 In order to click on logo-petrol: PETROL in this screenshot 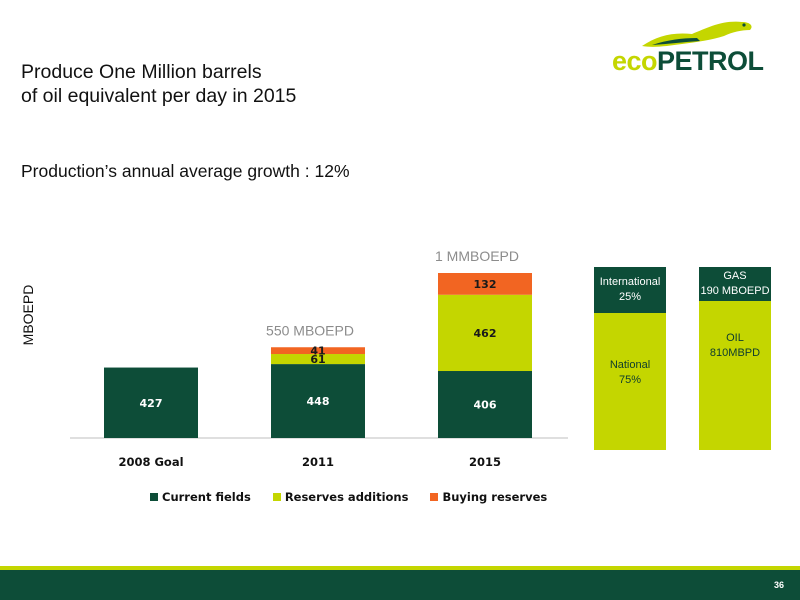, I will do `click(710, 61)`.